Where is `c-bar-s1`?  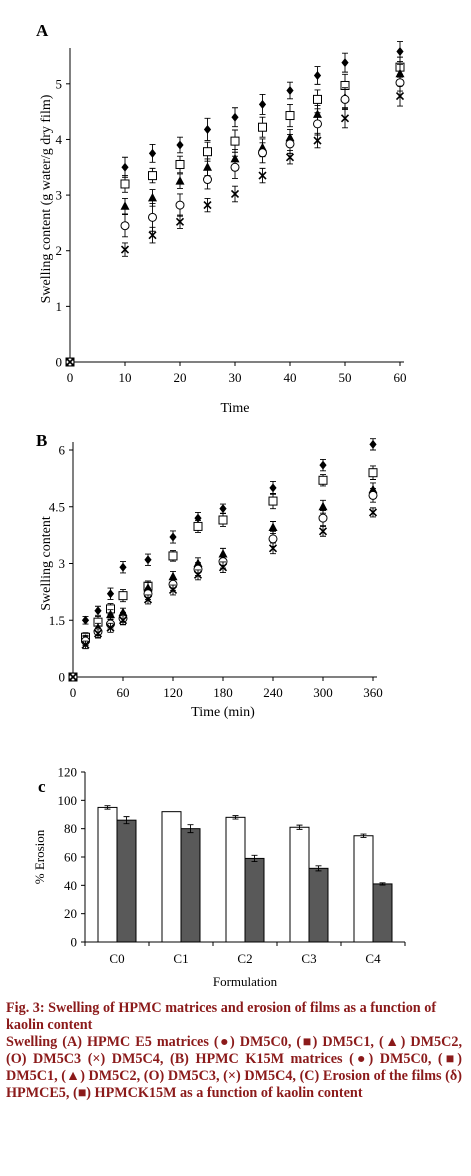 c-bar-s1 is located at coordinates (318, 905).